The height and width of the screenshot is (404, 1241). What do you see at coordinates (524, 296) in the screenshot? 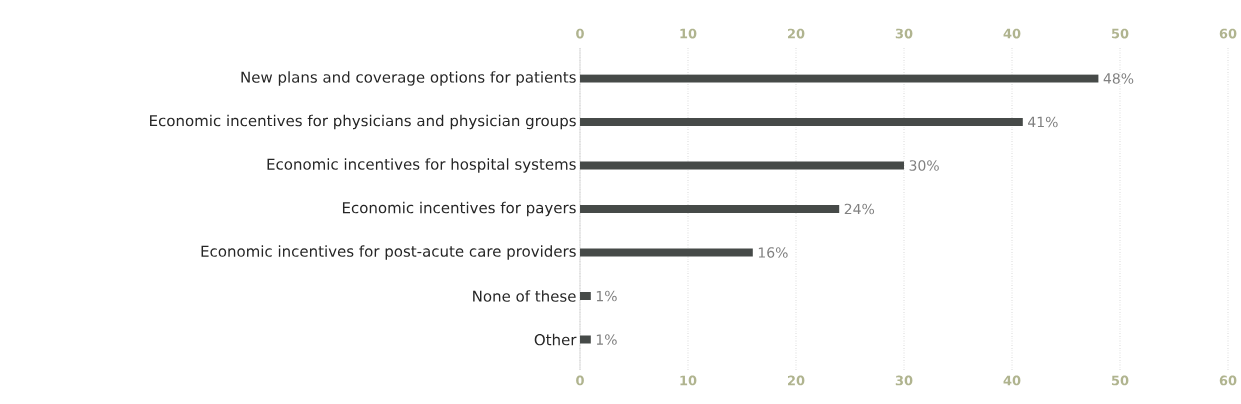
I see `y-tick-label: None of these` at bounding box center [524, 296].